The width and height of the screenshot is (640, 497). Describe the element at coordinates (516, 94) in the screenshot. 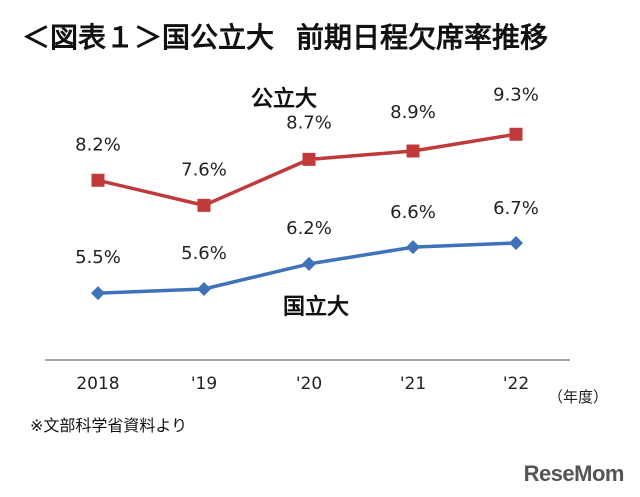

I see `public-data-label: 9.3%` at that location.